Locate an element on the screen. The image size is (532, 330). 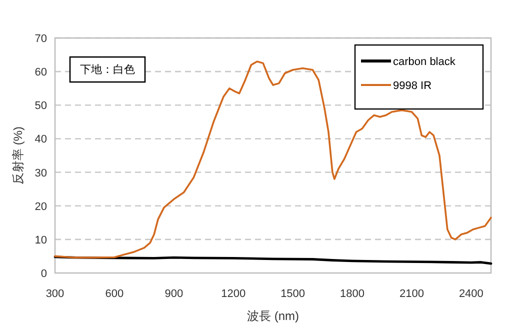
x-tick-label: 300 is located at coordinates (55, 294).